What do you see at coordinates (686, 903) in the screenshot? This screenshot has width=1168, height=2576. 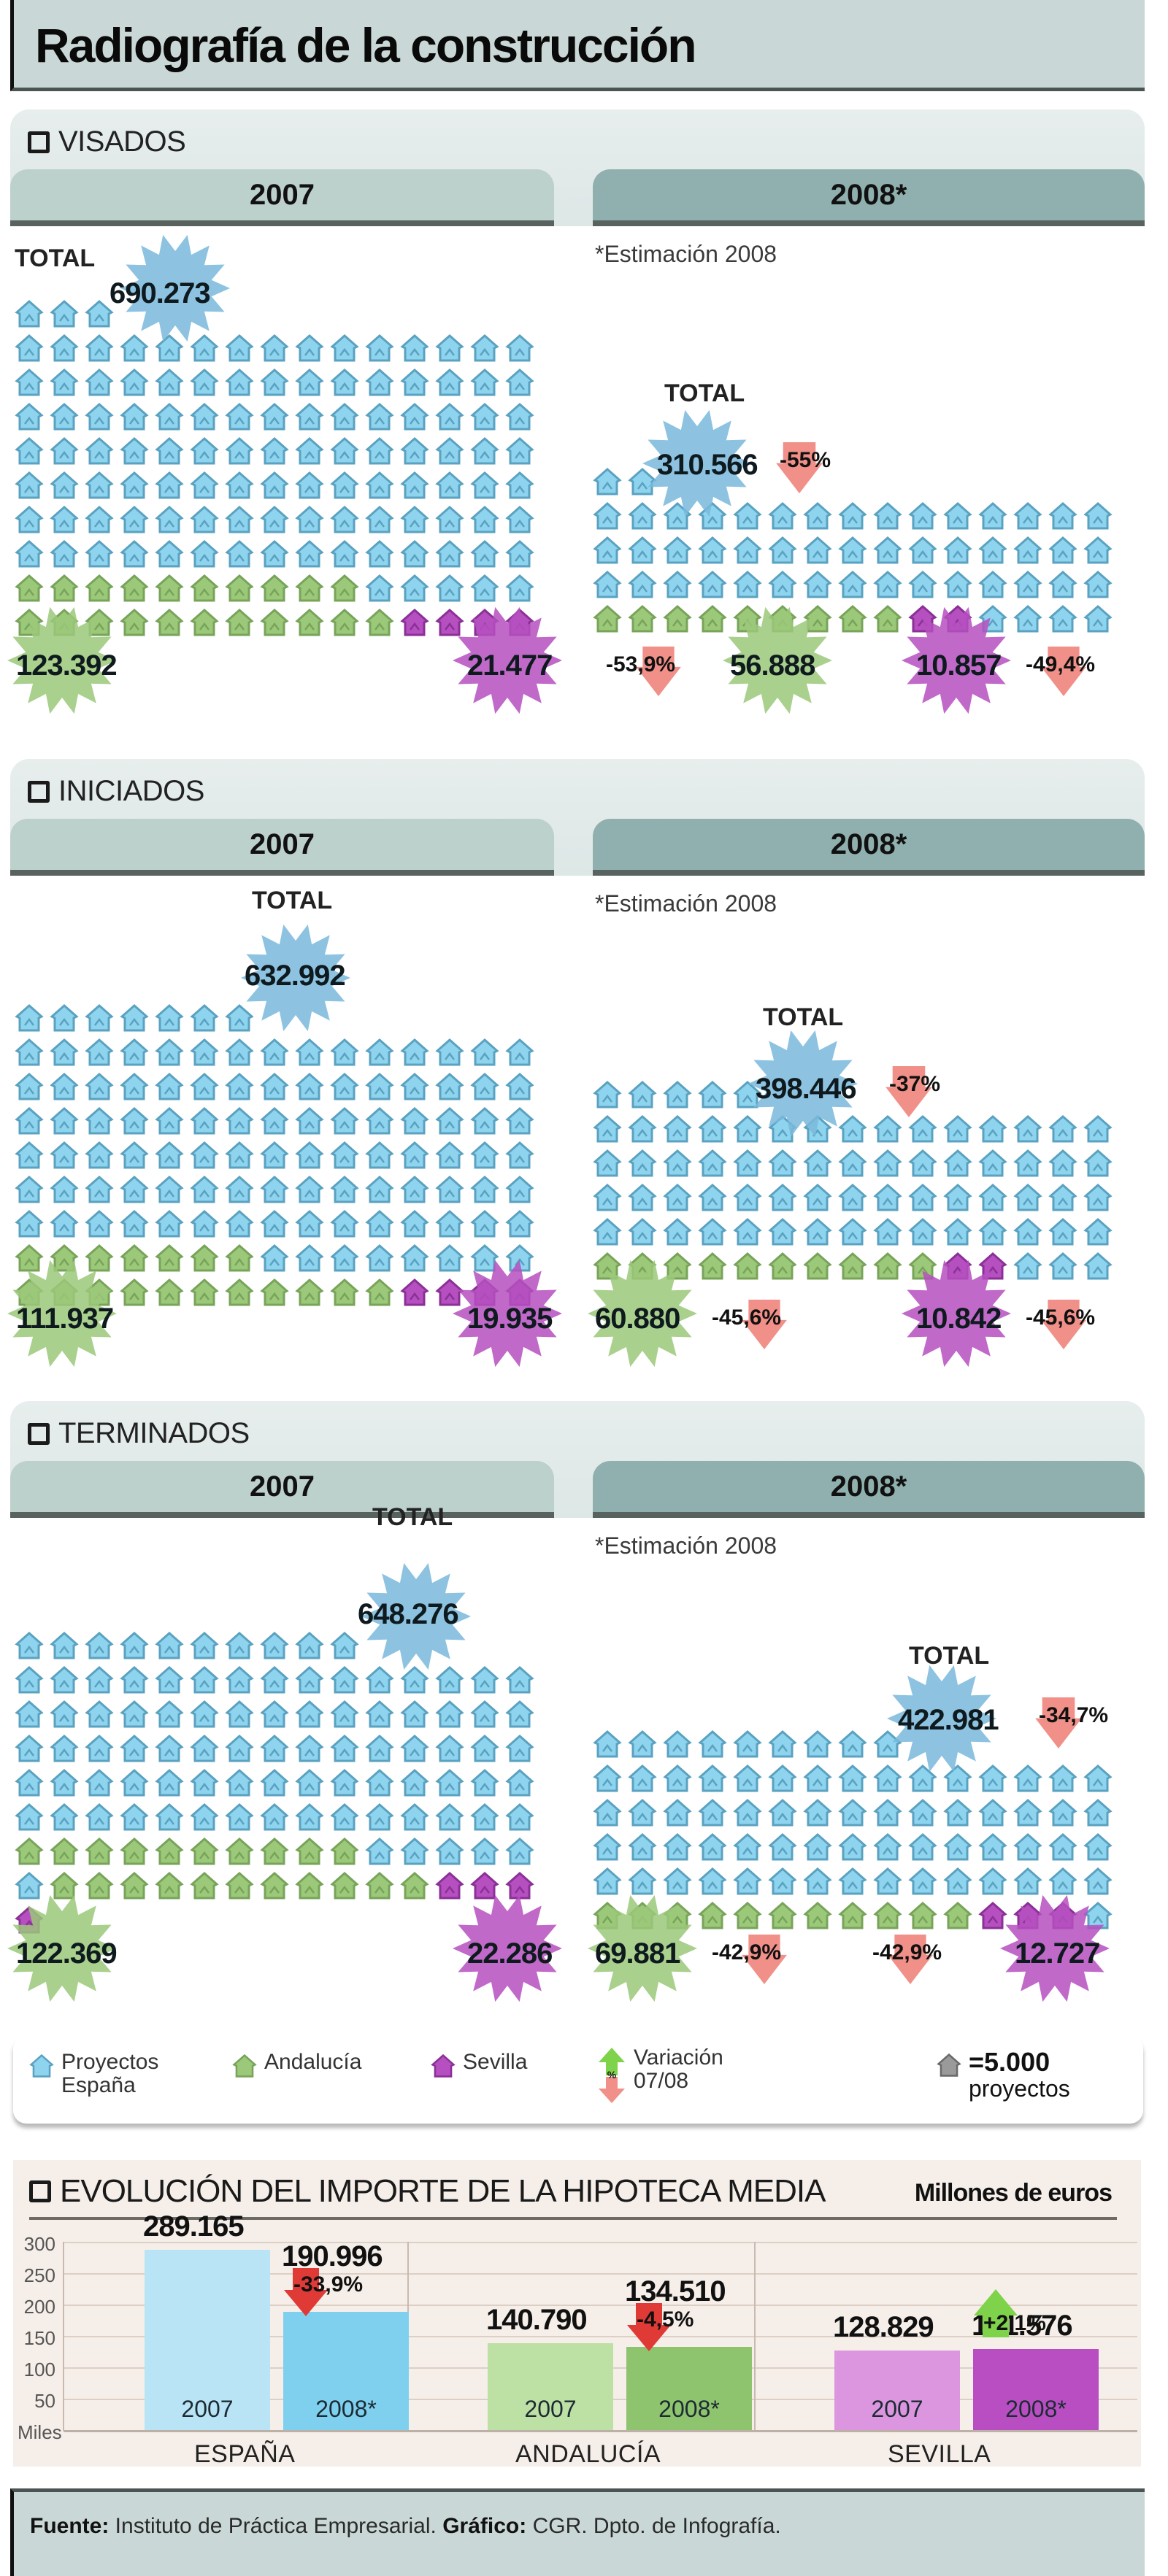 I see `estimation-note: *Estimación 2008` at bounding box center [686, 903].